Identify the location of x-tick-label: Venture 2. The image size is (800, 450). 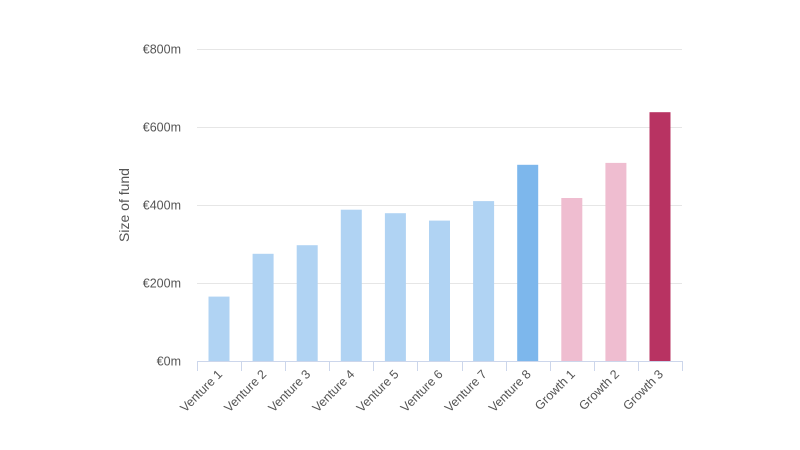
(246, 391).